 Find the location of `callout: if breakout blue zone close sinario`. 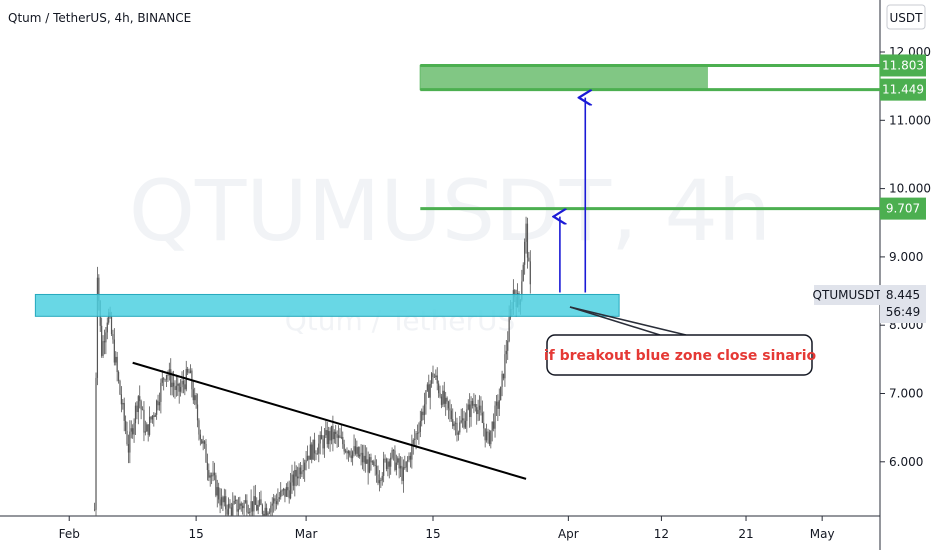

callout: if breakout blue zone close sinario is located at coordinates (680, 341).